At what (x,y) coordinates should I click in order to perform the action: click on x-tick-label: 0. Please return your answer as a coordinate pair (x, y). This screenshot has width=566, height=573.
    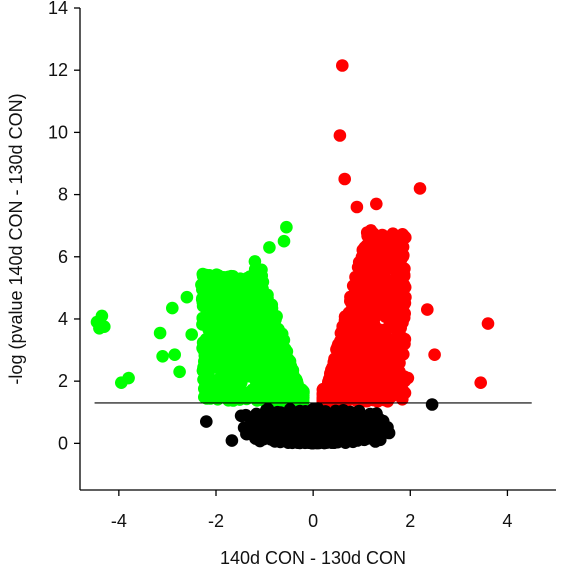
    Looking at the image, I should click on (313, 521).